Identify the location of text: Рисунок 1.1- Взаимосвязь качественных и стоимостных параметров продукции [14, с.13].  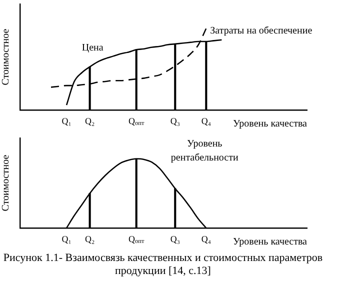
(163, 265).